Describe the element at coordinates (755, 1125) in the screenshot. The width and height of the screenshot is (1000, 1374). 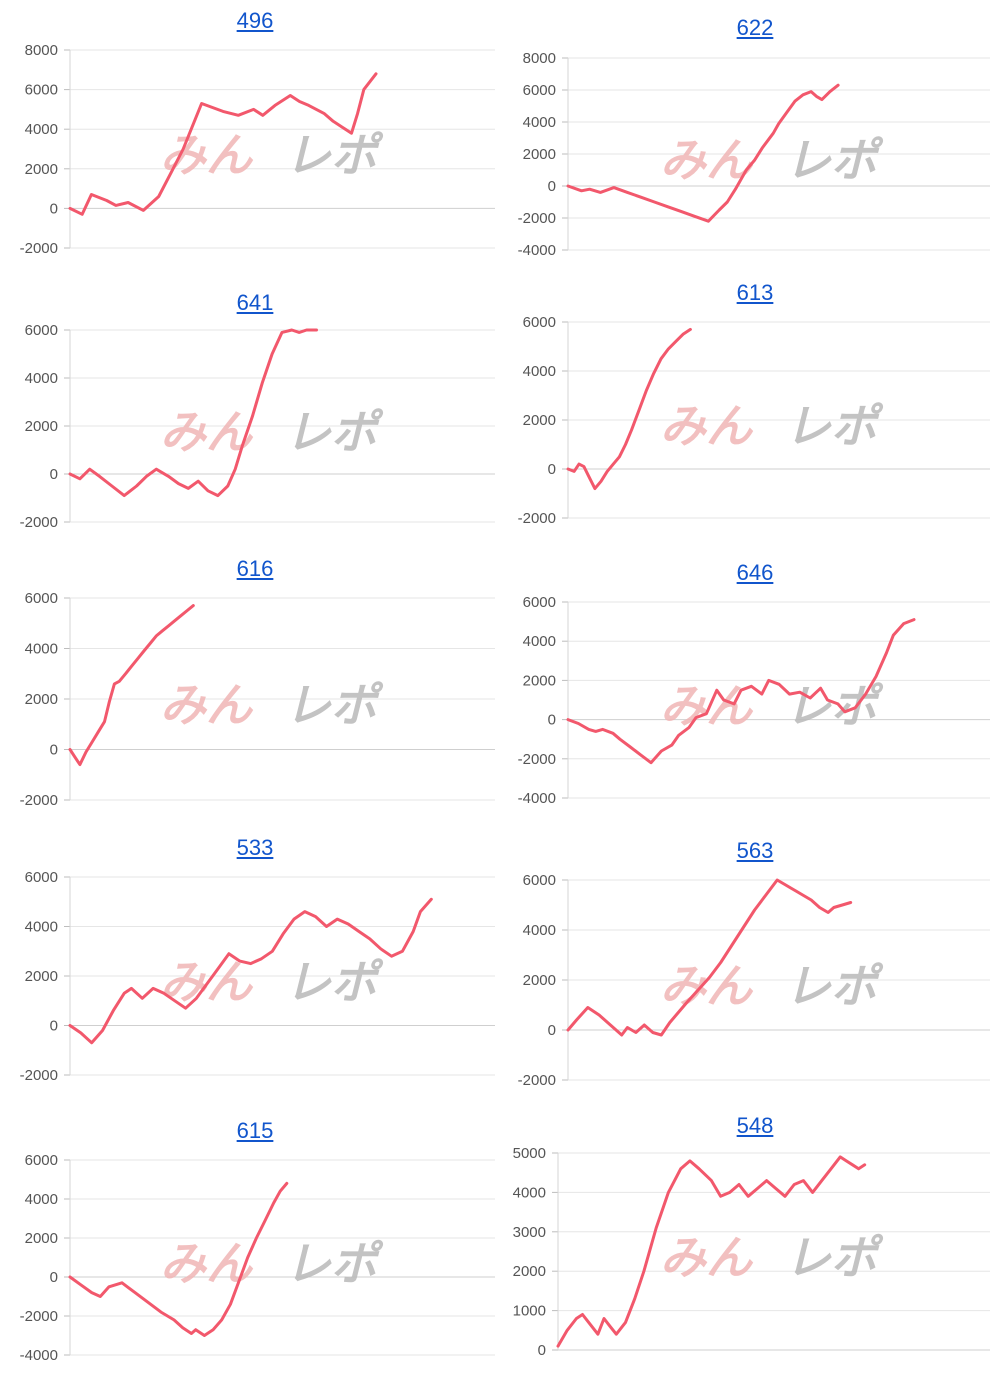
I see `chart-title-link: 548` at that location.